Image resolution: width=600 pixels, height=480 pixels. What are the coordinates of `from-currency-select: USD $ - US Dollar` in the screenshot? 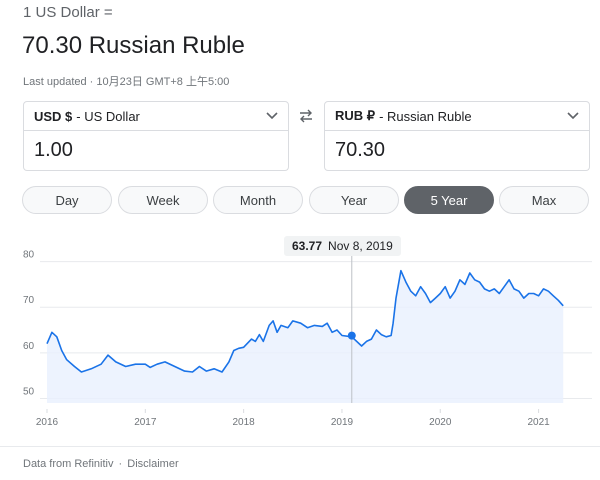 It's located at (156, 116).